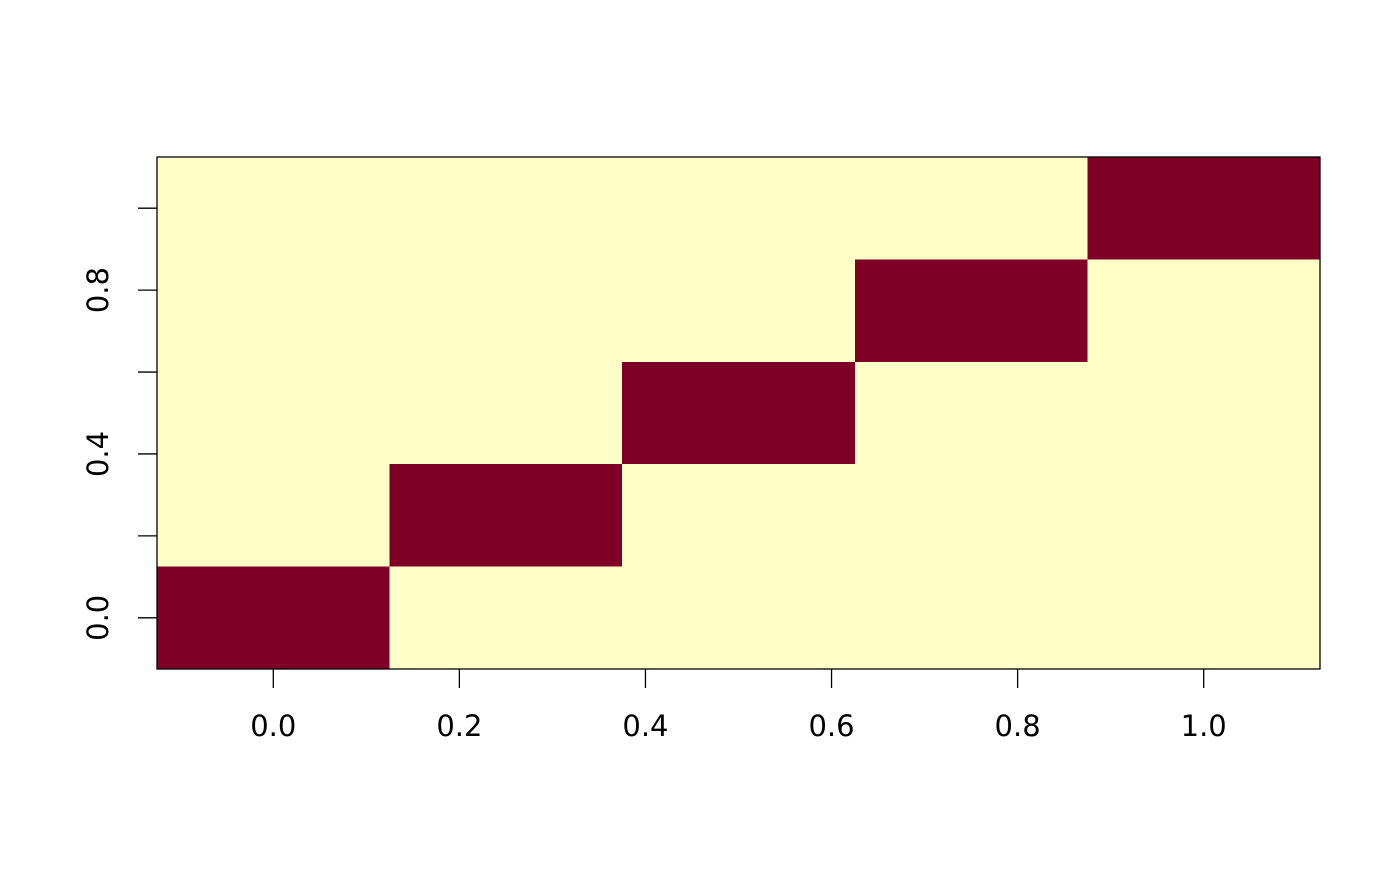 This screenshot has height=870, width=1400. Describe the element at coordinates (1204, 726) in the screenshot. I see `x-tick-label: 1.0` at that location.